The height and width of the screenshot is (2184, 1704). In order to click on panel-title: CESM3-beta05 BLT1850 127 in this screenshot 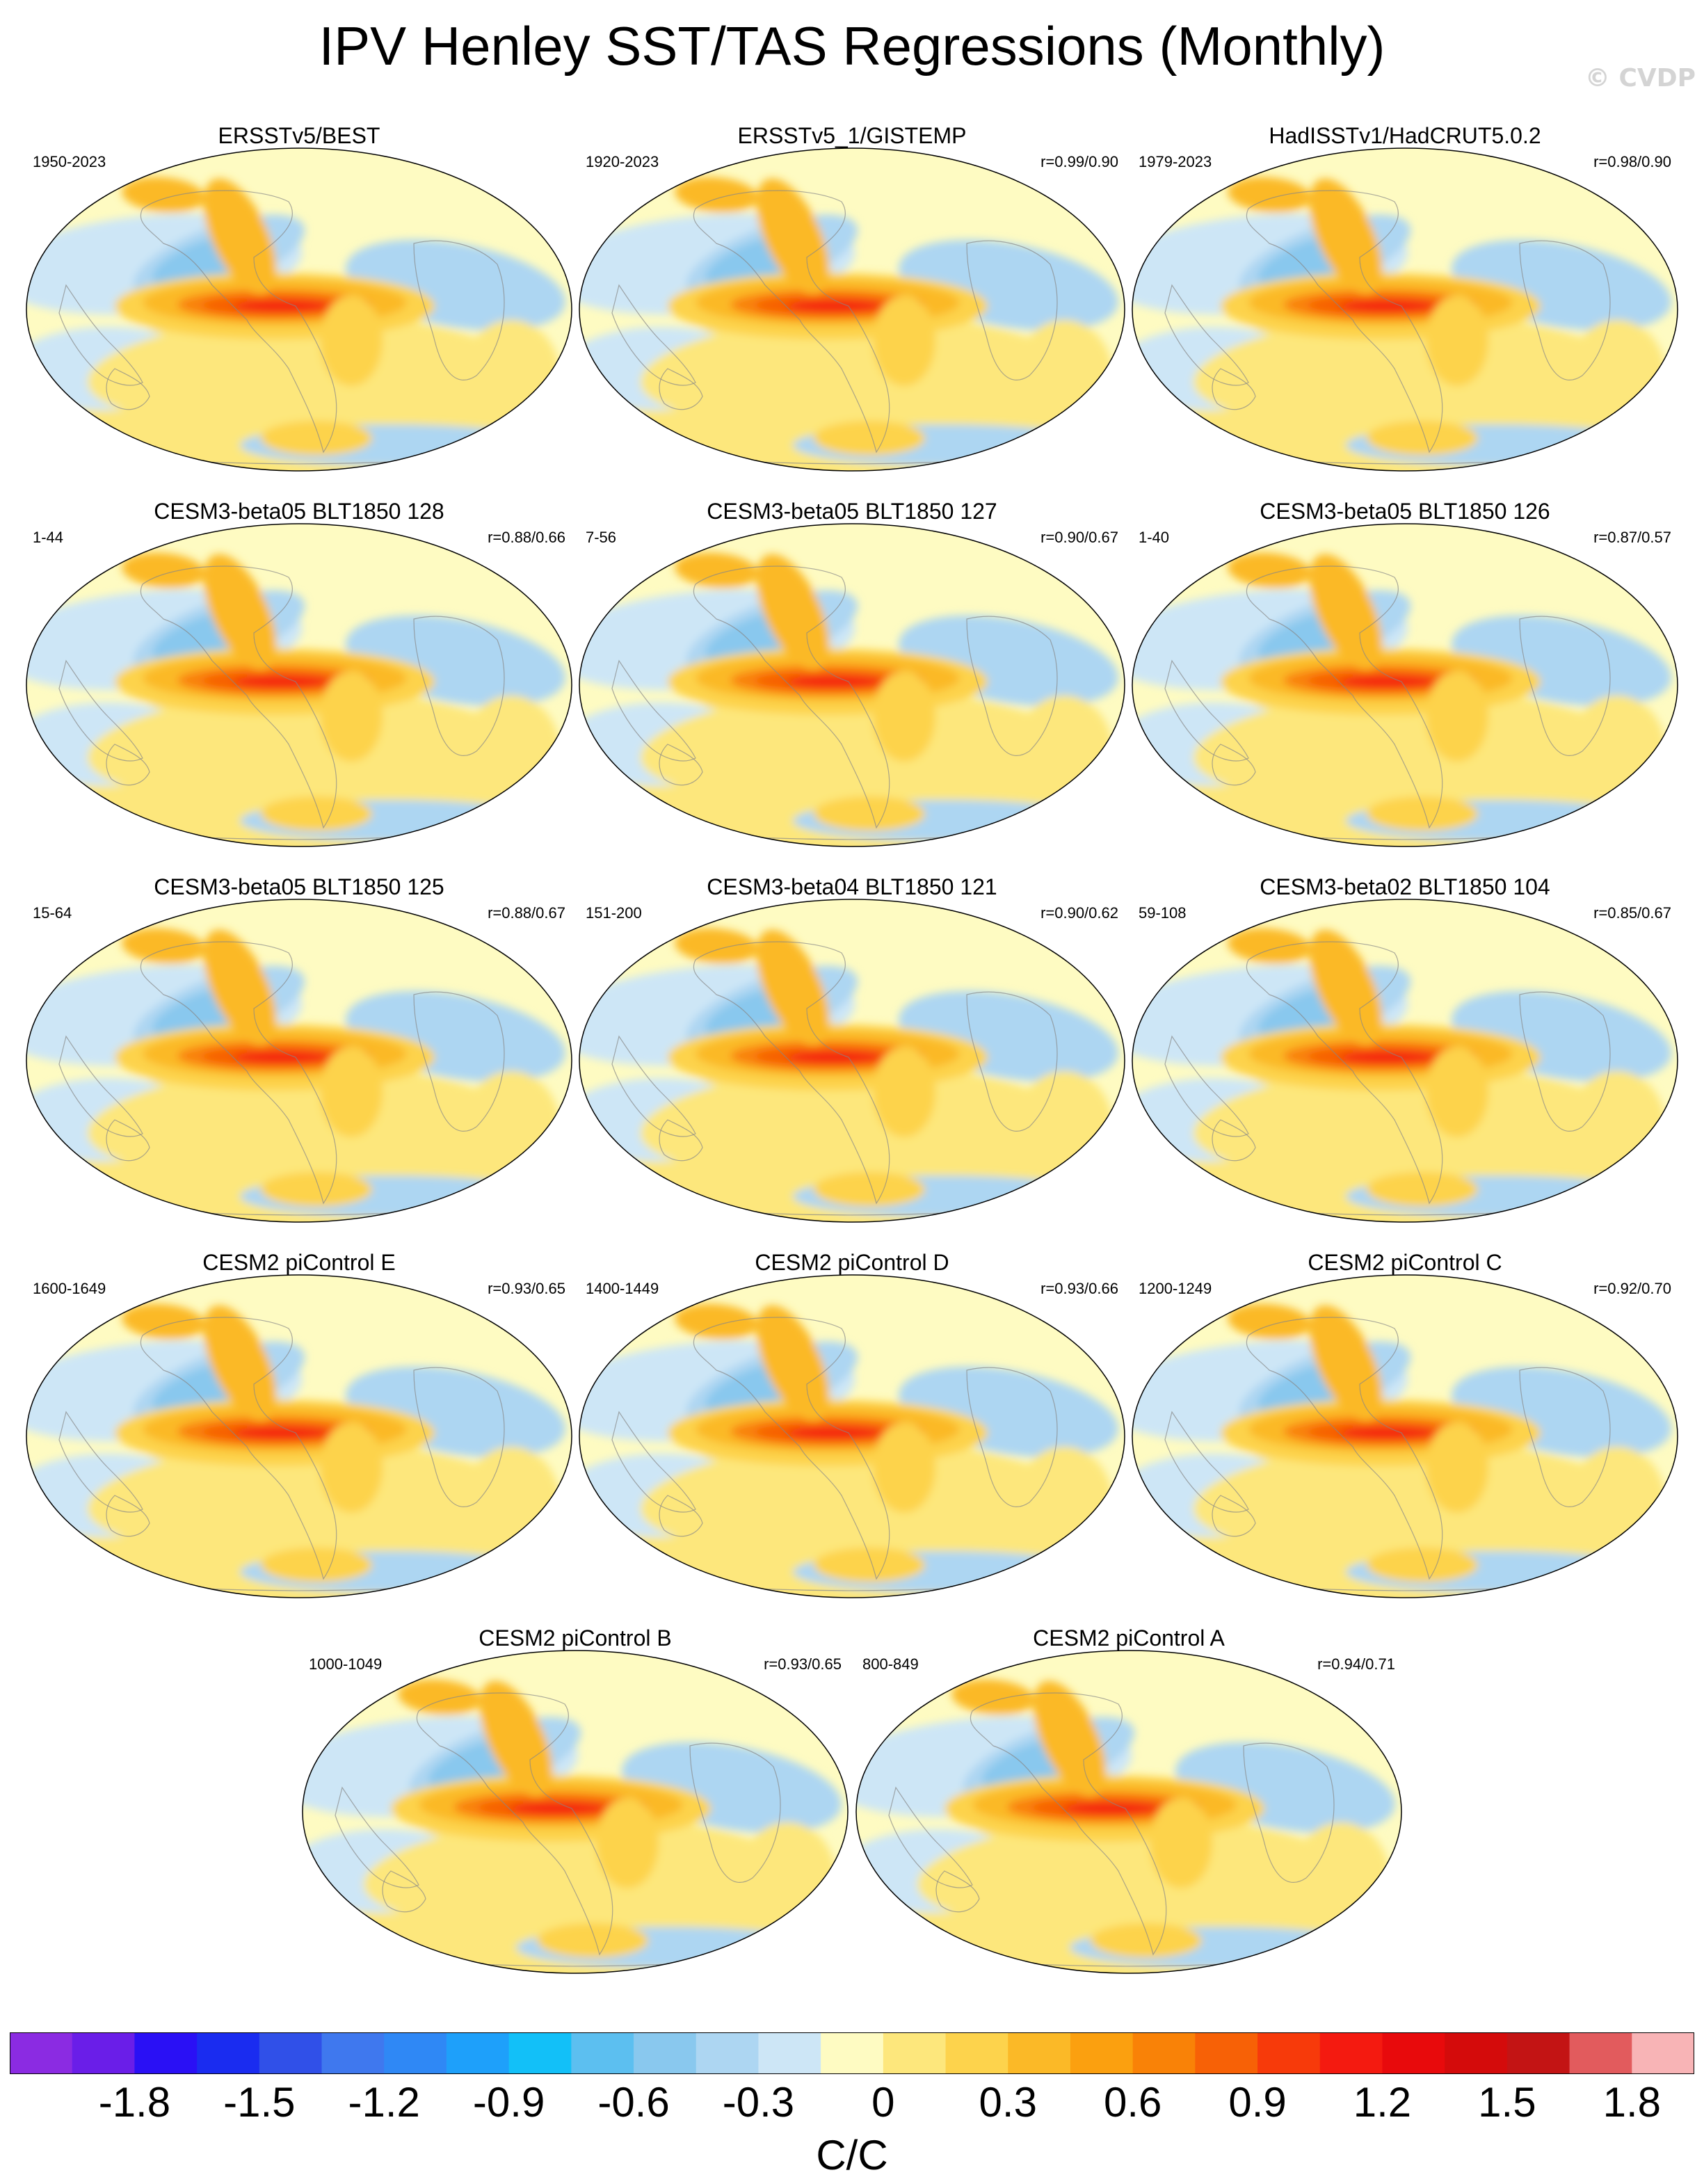, I will do `click(852, 511)`.